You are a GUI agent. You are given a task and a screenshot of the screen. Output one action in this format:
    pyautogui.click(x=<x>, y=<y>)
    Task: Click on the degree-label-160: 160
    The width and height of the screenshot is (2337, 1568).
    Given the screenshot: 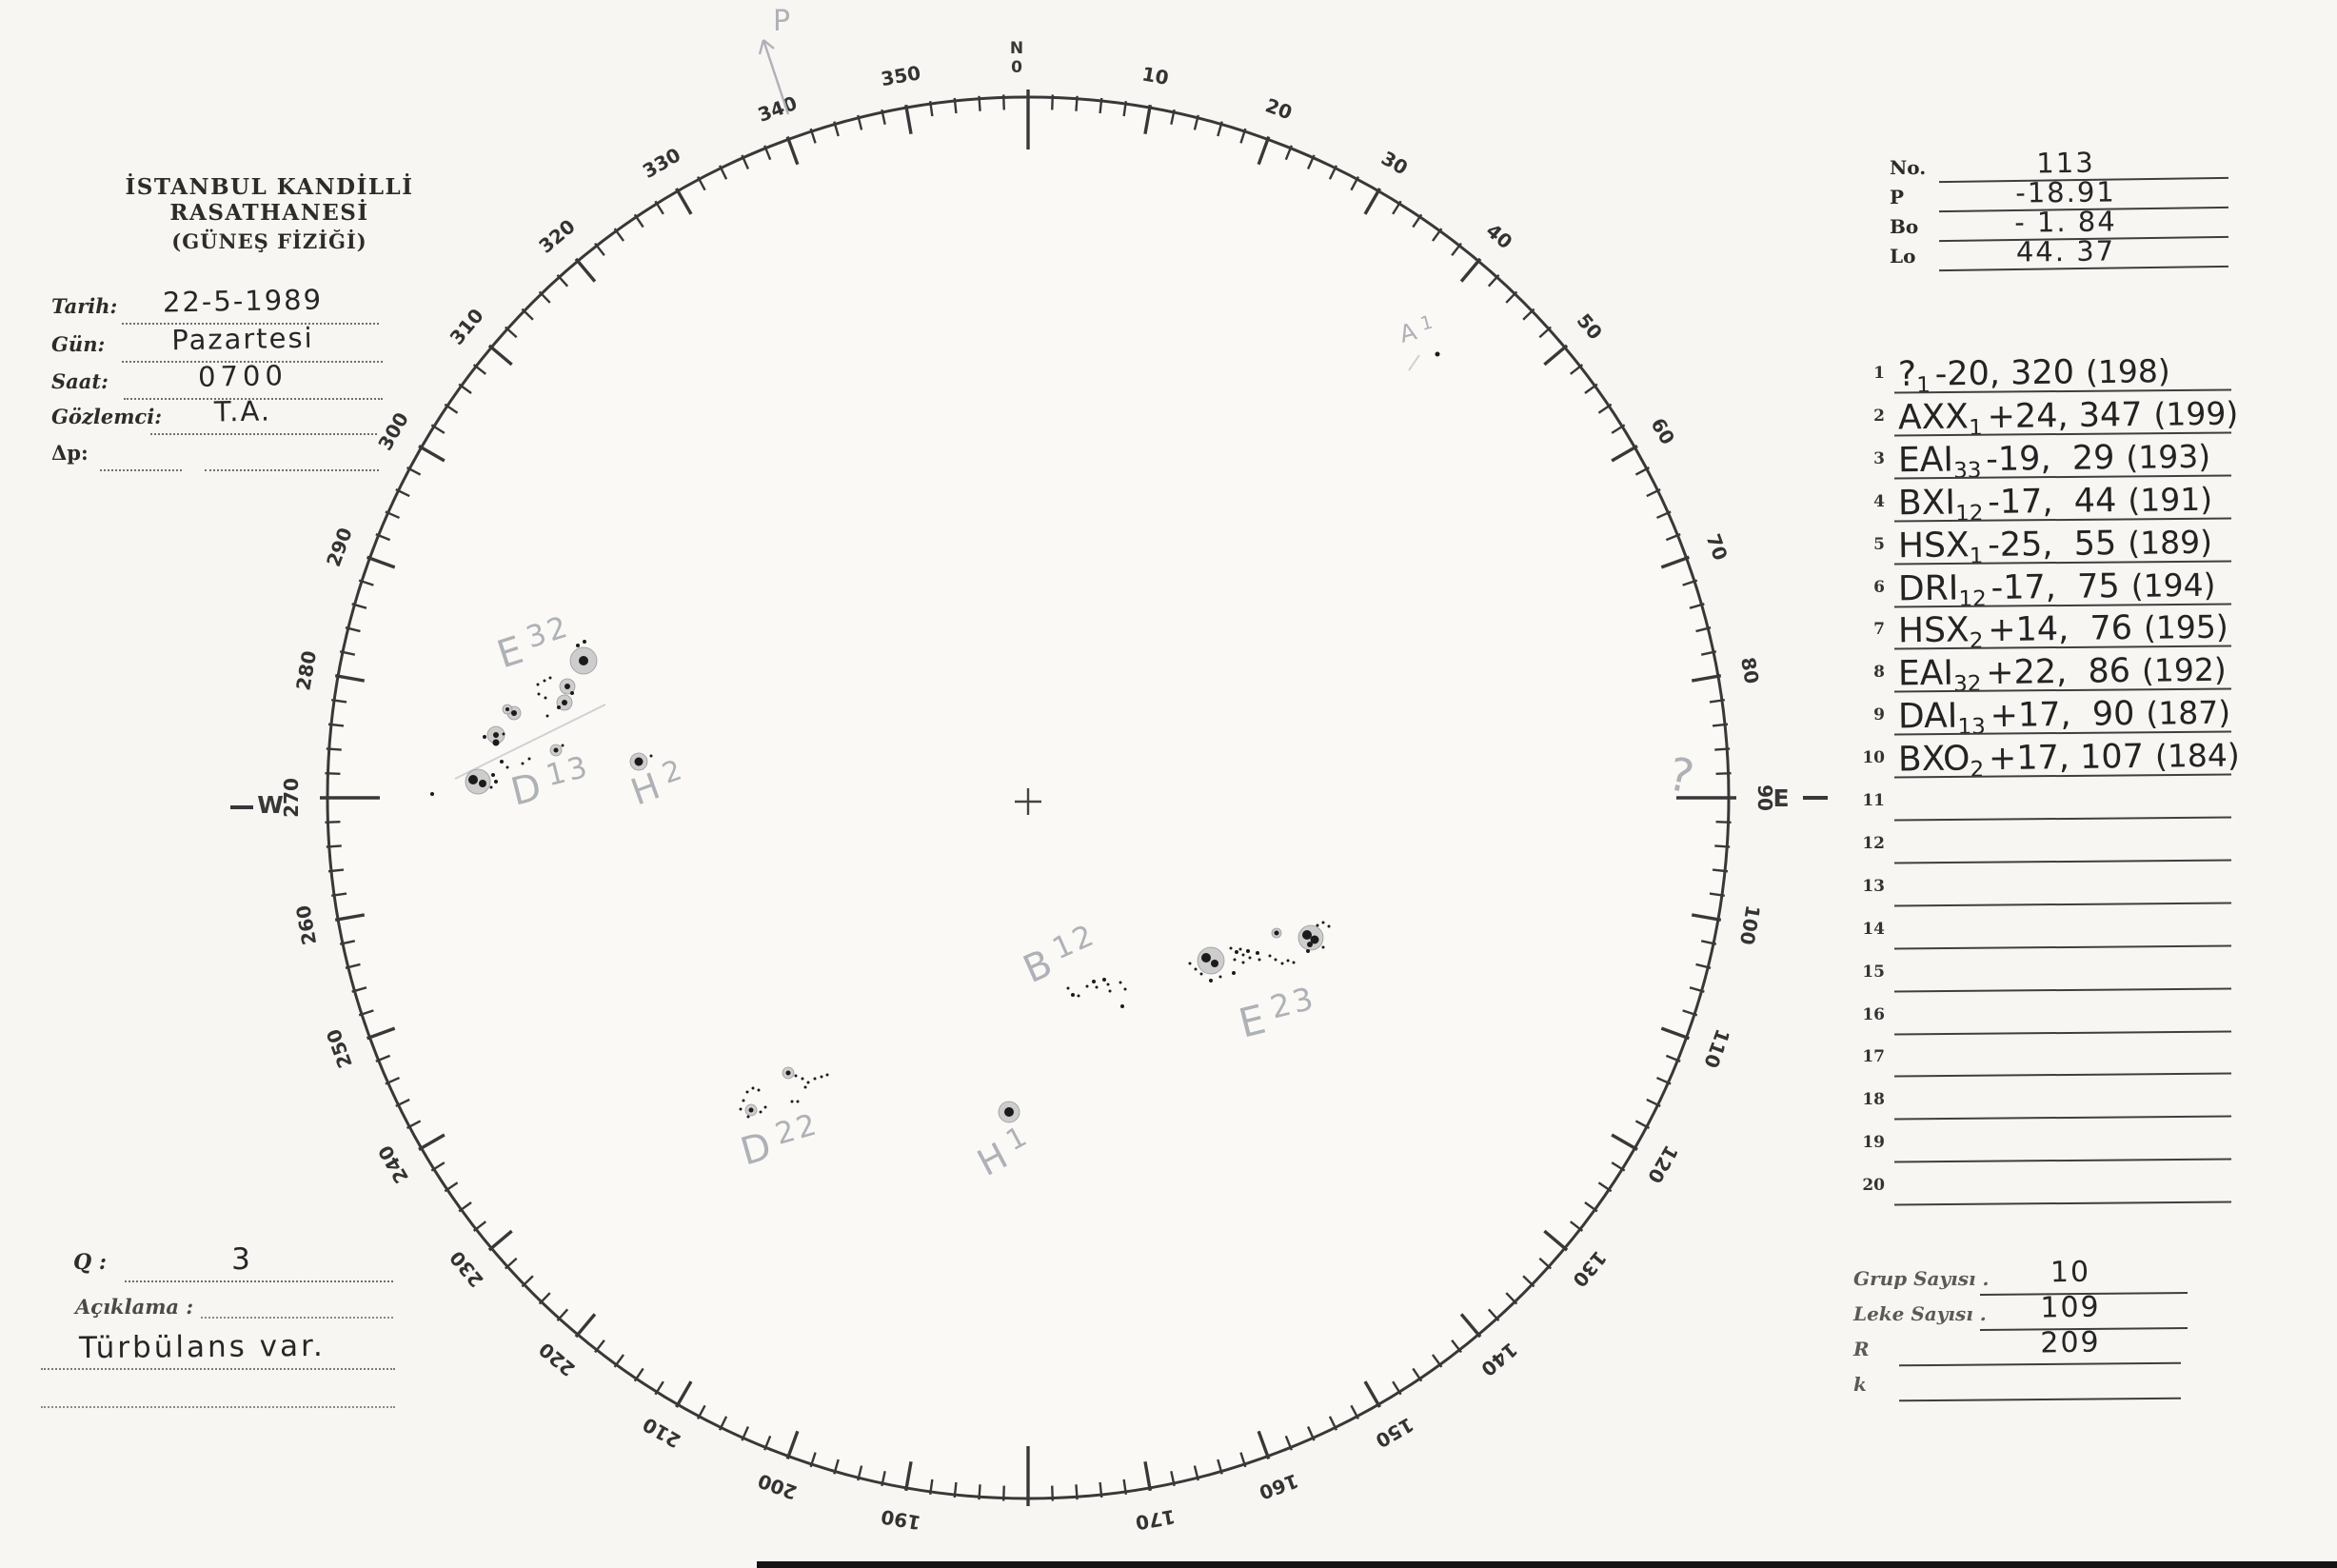 What is the action you would take?
    pyautogui.click(x=1279, y=1487)
    